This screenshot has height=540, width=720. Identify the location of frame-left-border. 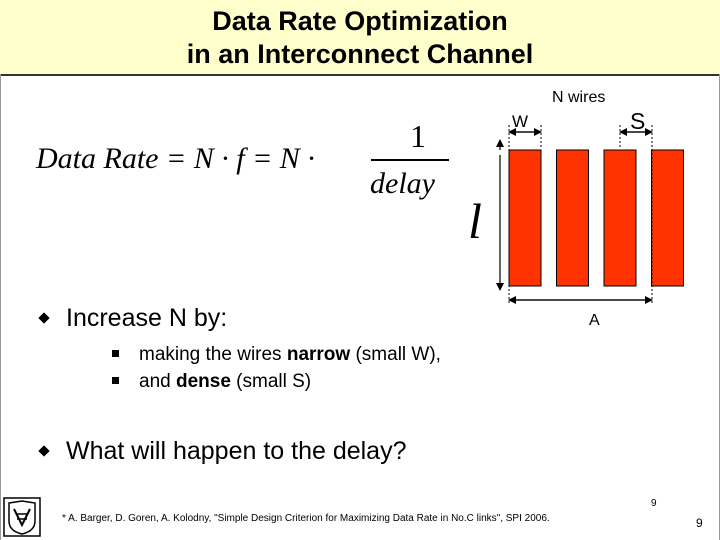
(0, 307).